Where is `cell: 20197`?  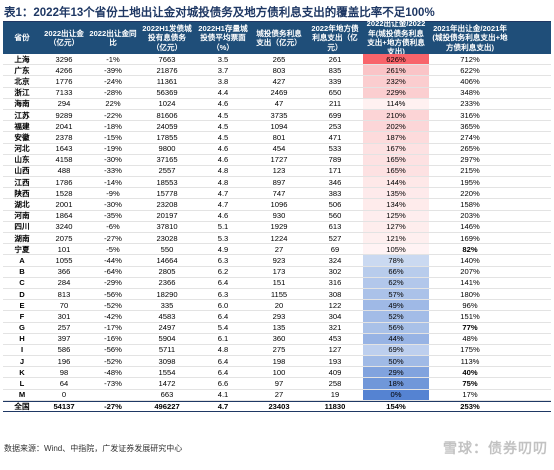 cell: 20197 is located at coordinates (167, 216).